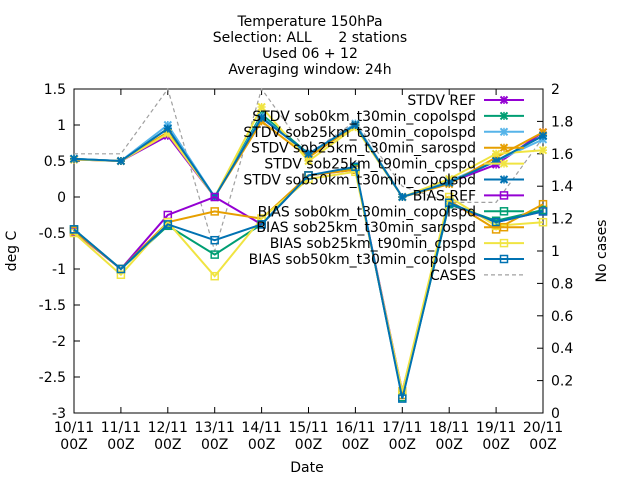 This screenshot has width=640, height=484. What do you see at coordinates (52, 306) in the screenshot?
I see `y-tick-label: -1.5` at bounding box center [52, 306].